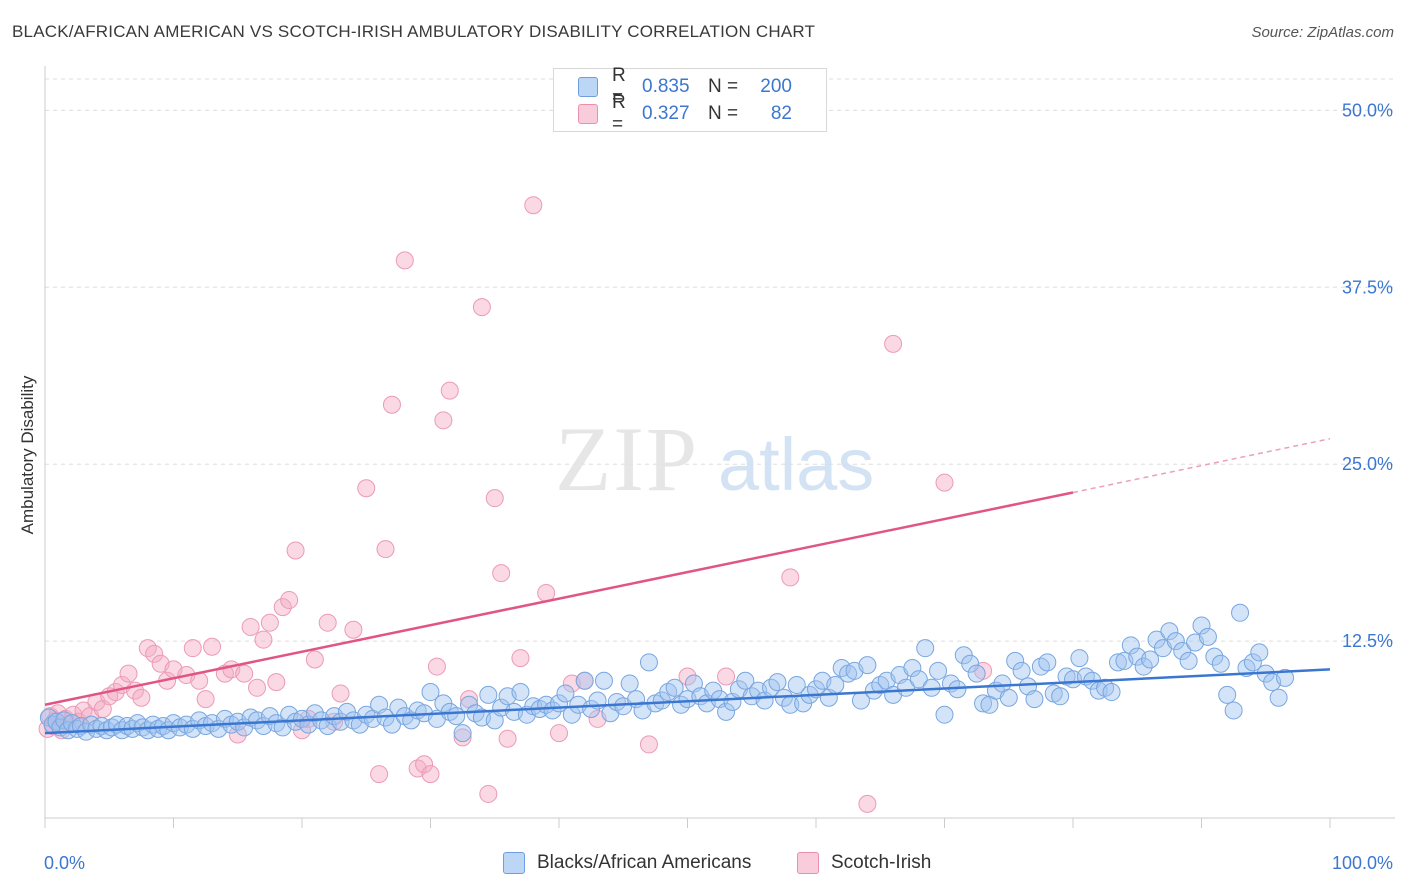 The width and height of the screenshot is (1406, 892). What do you see at coordinates (1367, 287) in the screenshot?
I see `y-tick-label: 37.5%` at bounding box center [1367, 287].